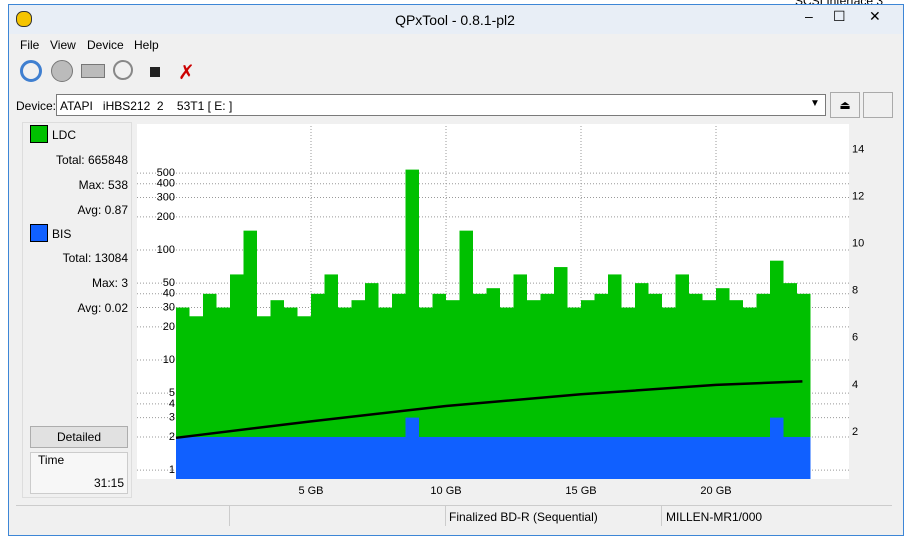  I want to click on status-text: MILLEN-MR1/000, so click(714, 517).